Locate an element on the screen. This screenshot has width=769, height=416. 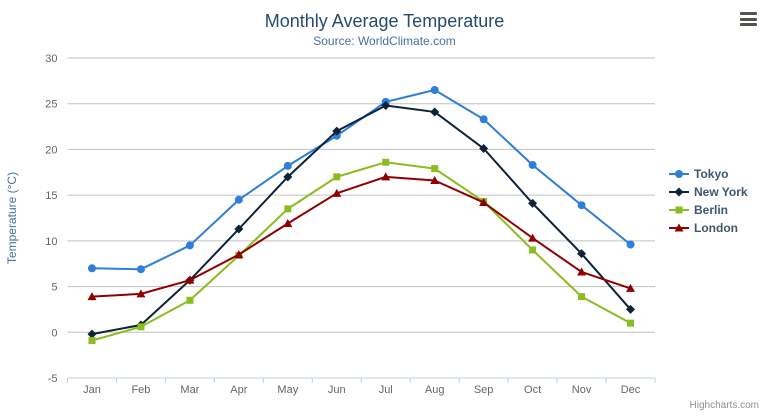
y-axis-tick-label: 0 is located at coordinates (54, 333).